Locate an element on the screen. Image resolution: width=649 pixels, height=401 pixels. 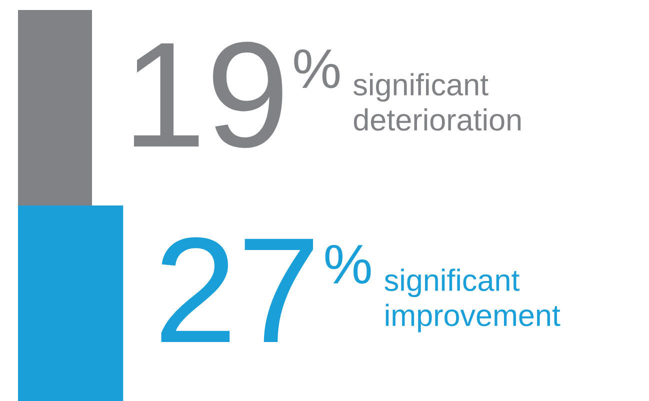
text: significant improvement is located at coordinates (472, 300).